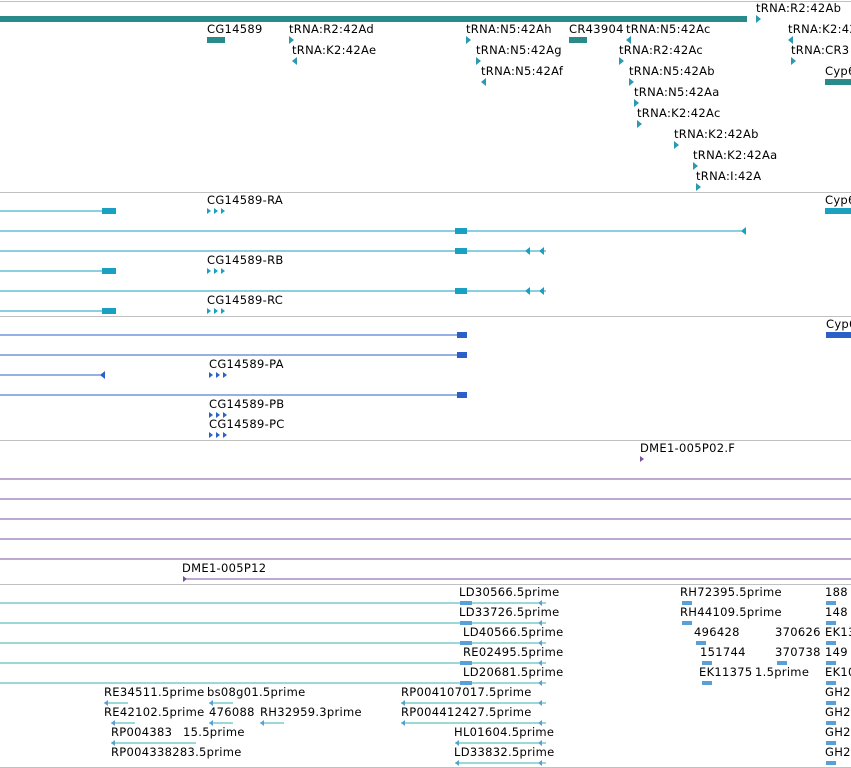 This screenshot has width=851, height=768. What do you see at coordinates (677, 92) in the screenshot?
I see `gene-label: tRNA:N5:42Aa` at bounding box center [677, 92].